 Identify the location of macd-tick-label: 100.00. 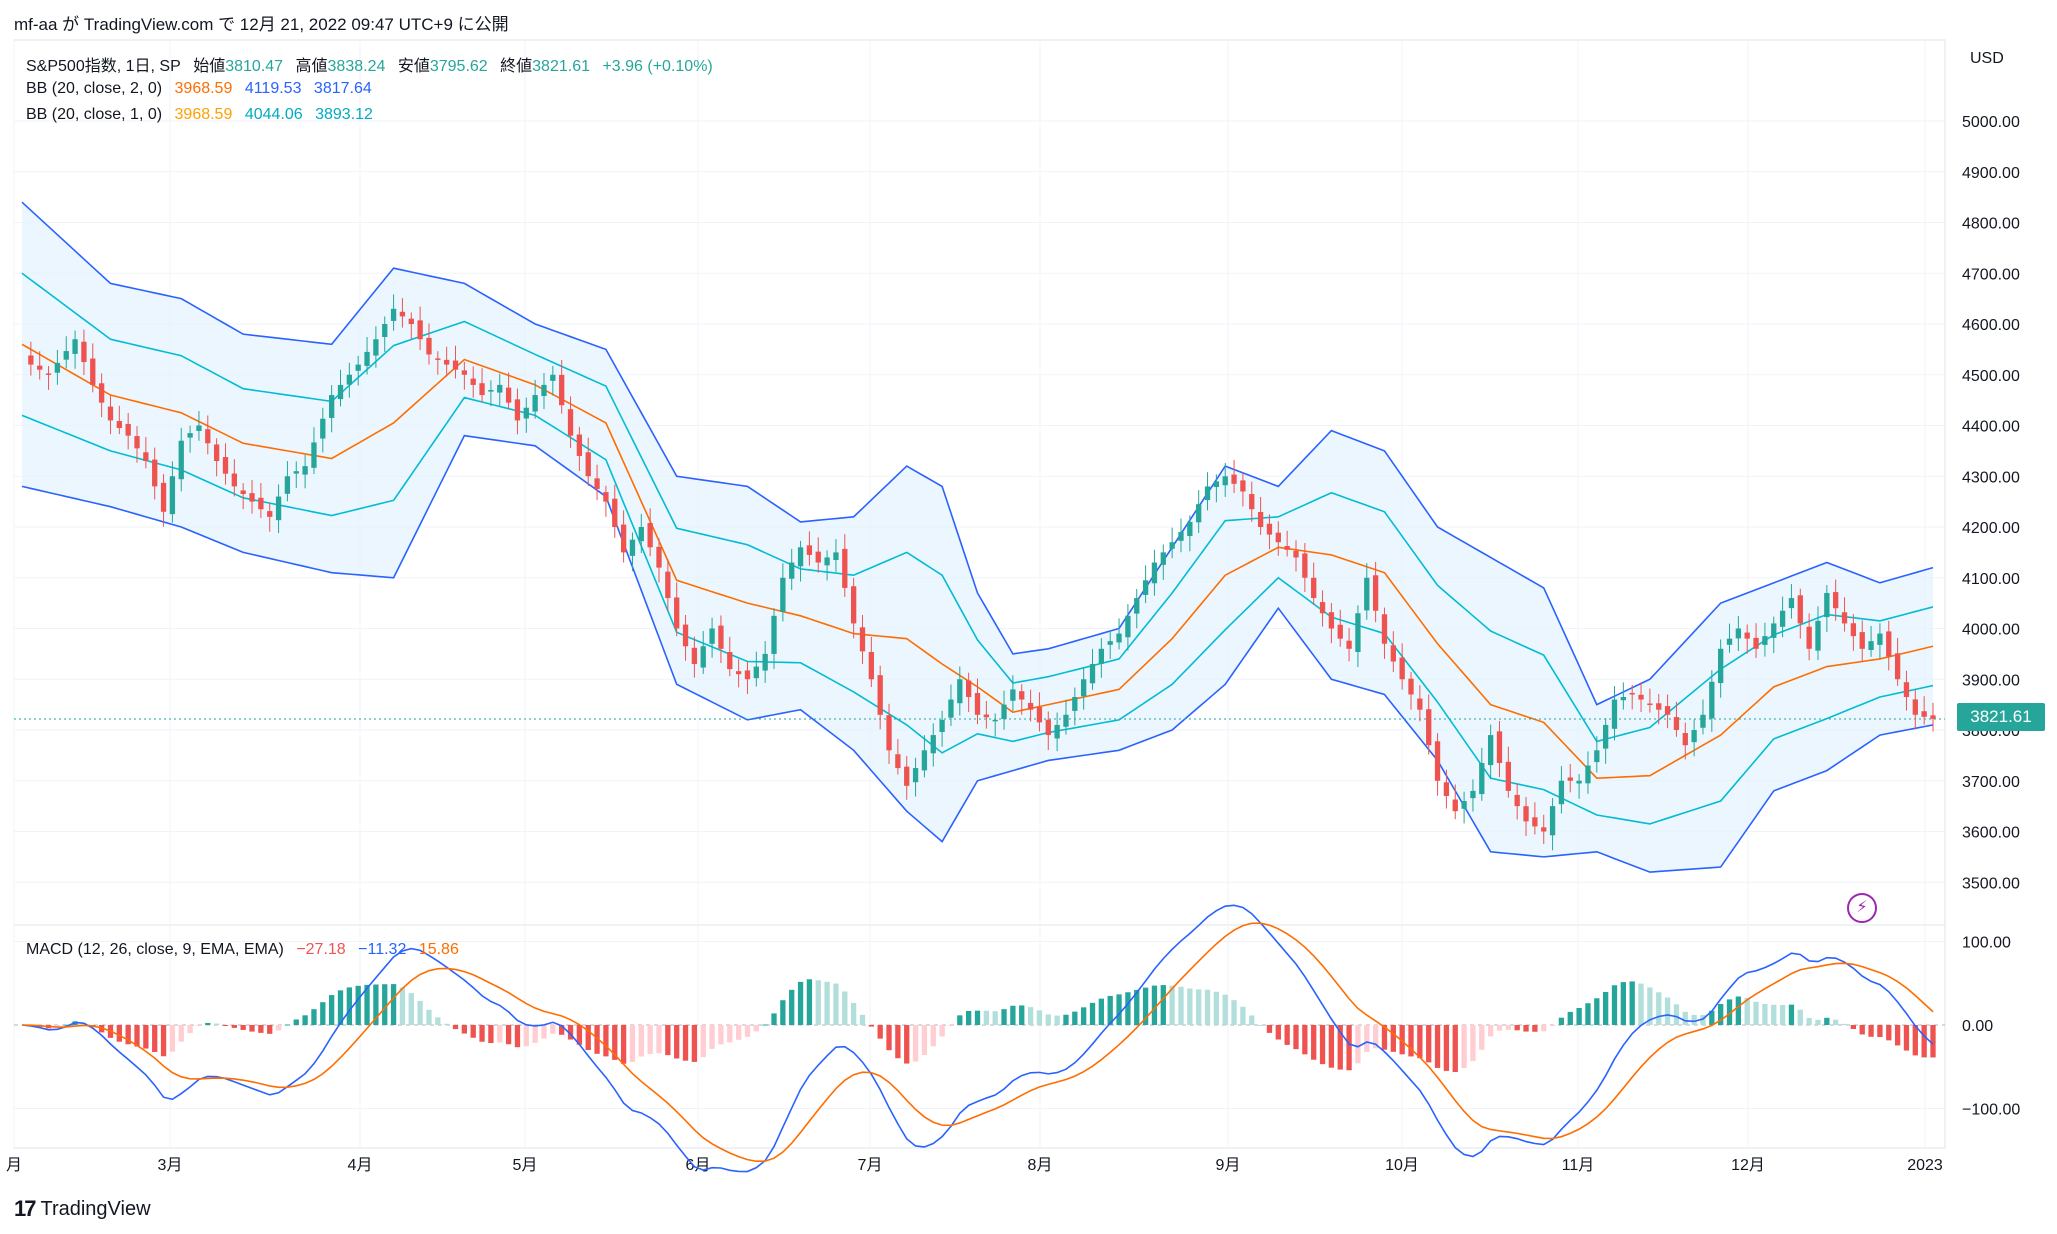
(1986, 943).